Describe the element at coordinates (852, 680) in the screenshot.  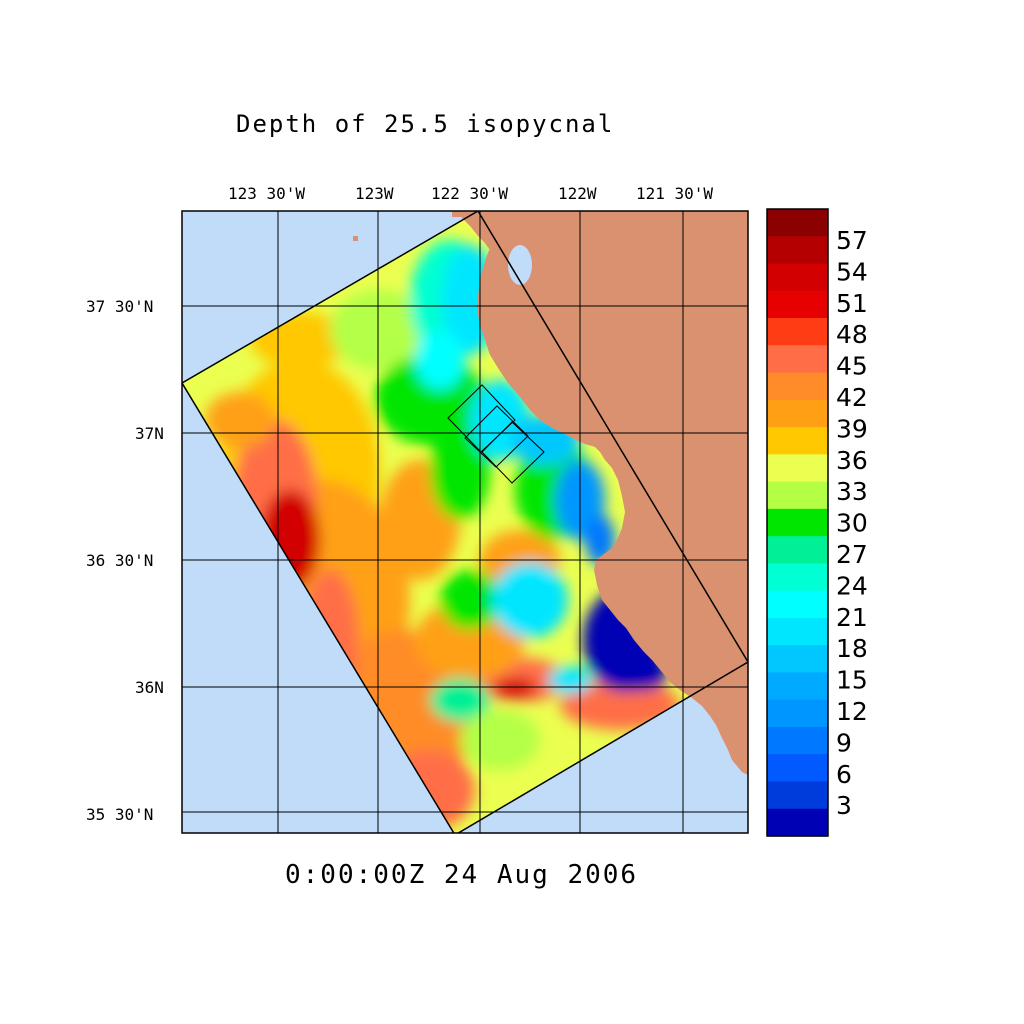
I see `colorbar-label: 15` at that location.